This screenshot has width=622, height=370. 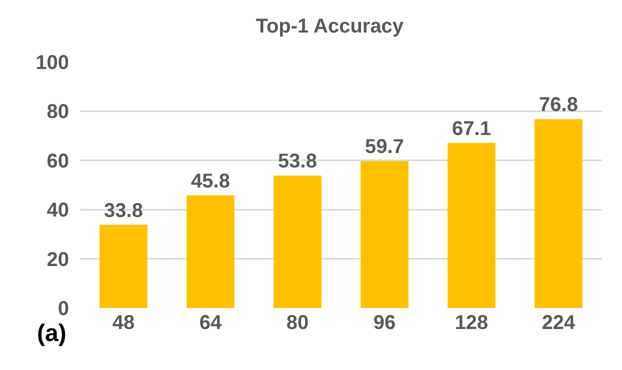 I want to click on x-tick-label: 128, so click(x=471, y=323).